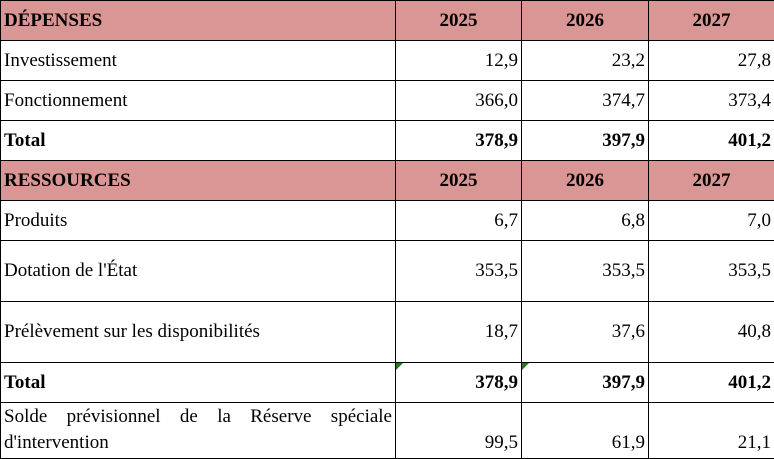 This screenshot has width=774, height=459. What do you see at coordinates (198, 271) in the screenshot?
I see `row-label: Dotation de l'État` at bounding box center [198, 271].